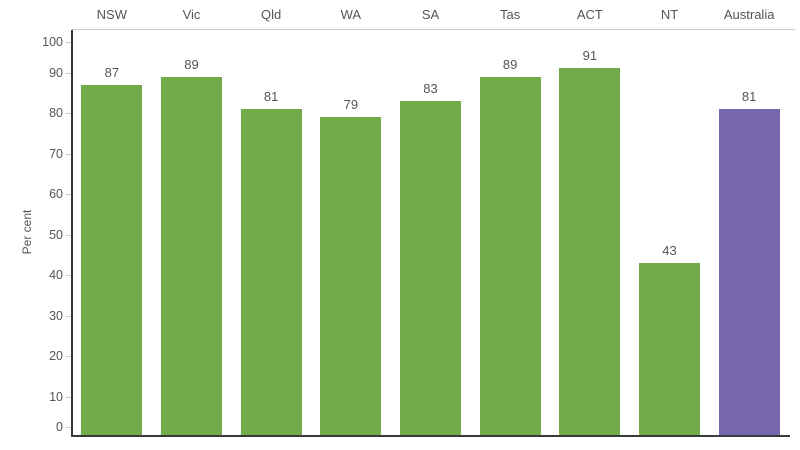 This screenshot has height=450, width=800. What do you see at coordinates (56, 234) in the screenshot?
I see `y-tick-label: 50` at bounding box center [56, 234].